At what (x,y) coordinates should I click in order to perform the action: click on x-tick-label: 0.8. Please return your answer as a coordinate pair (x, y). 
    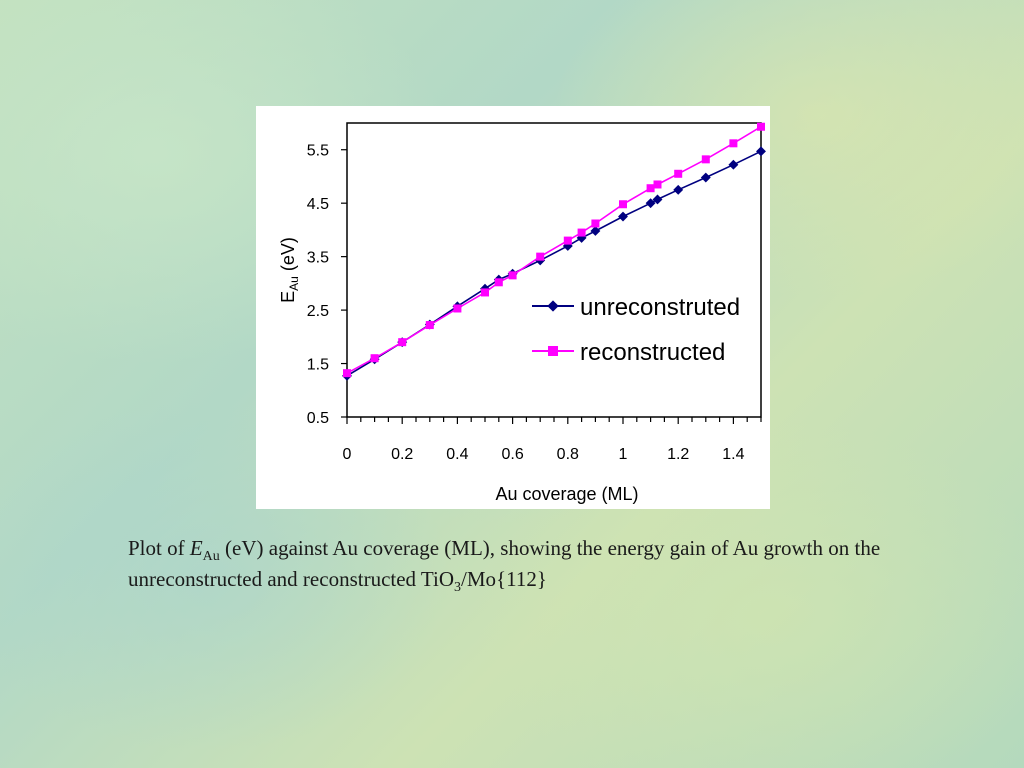
    Looking at the image, I should click on (568, 454).